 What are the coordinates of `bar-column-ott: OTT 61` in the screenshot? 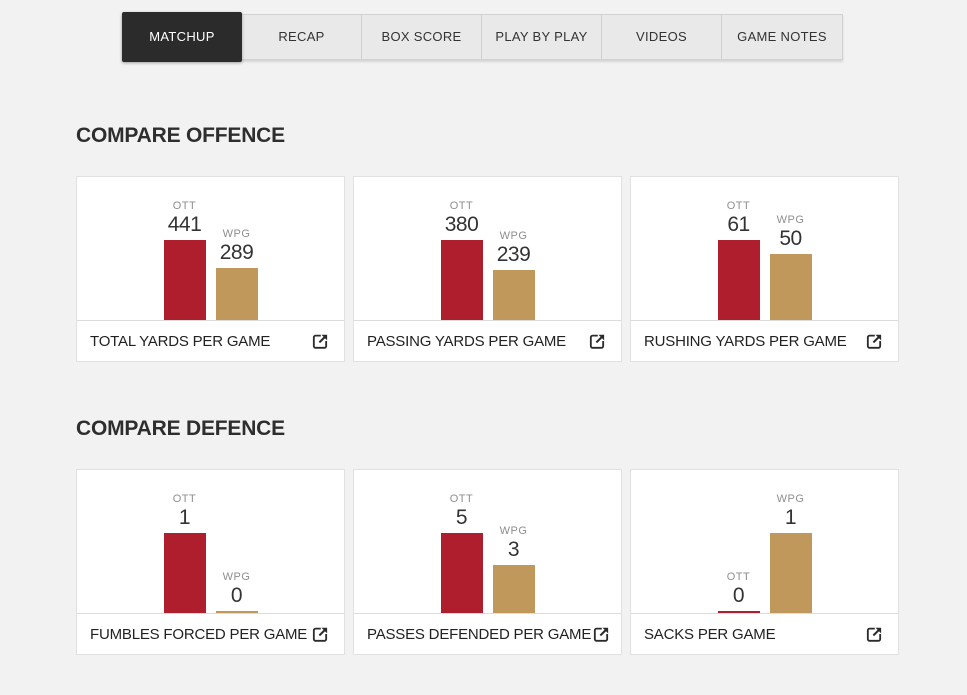 It's located at (738, 260).